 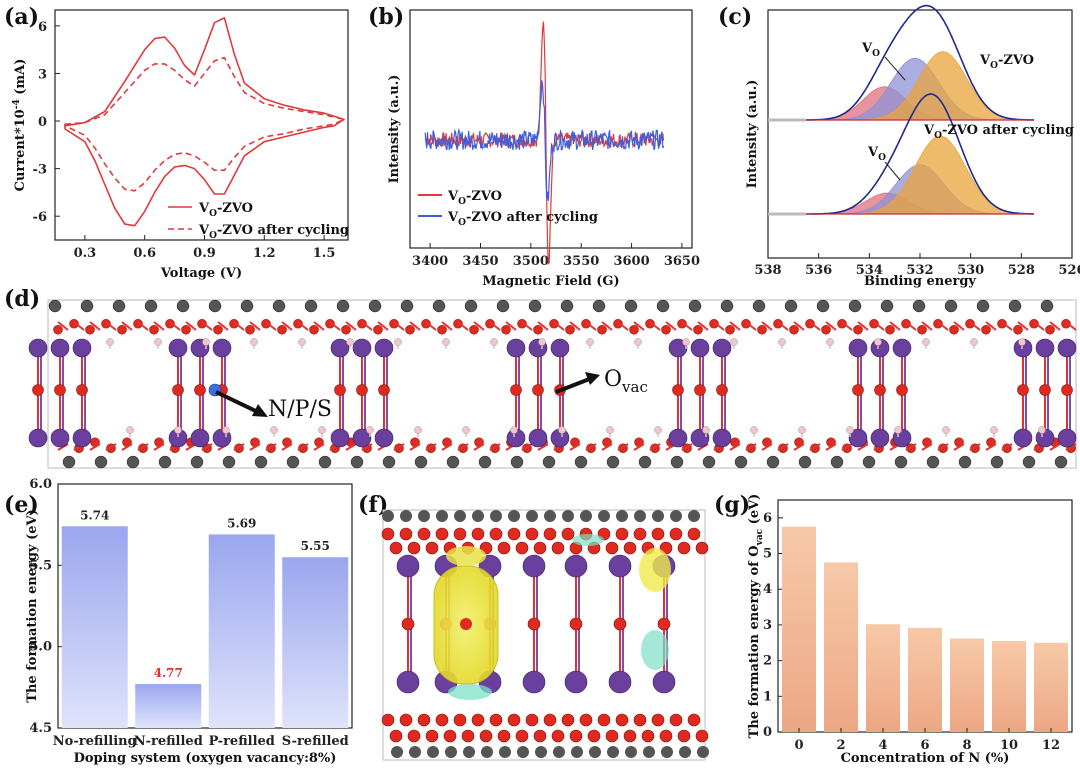 I want to click on ytick-label-g: 1, so click(x=767, y=696).